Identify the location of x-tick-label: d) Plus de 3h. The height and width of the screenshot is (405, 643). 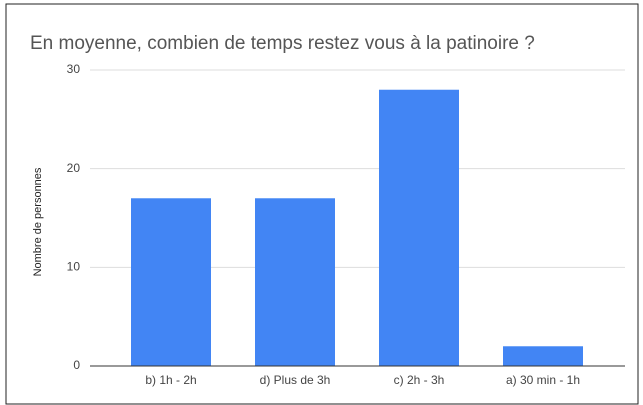
(295, 380).